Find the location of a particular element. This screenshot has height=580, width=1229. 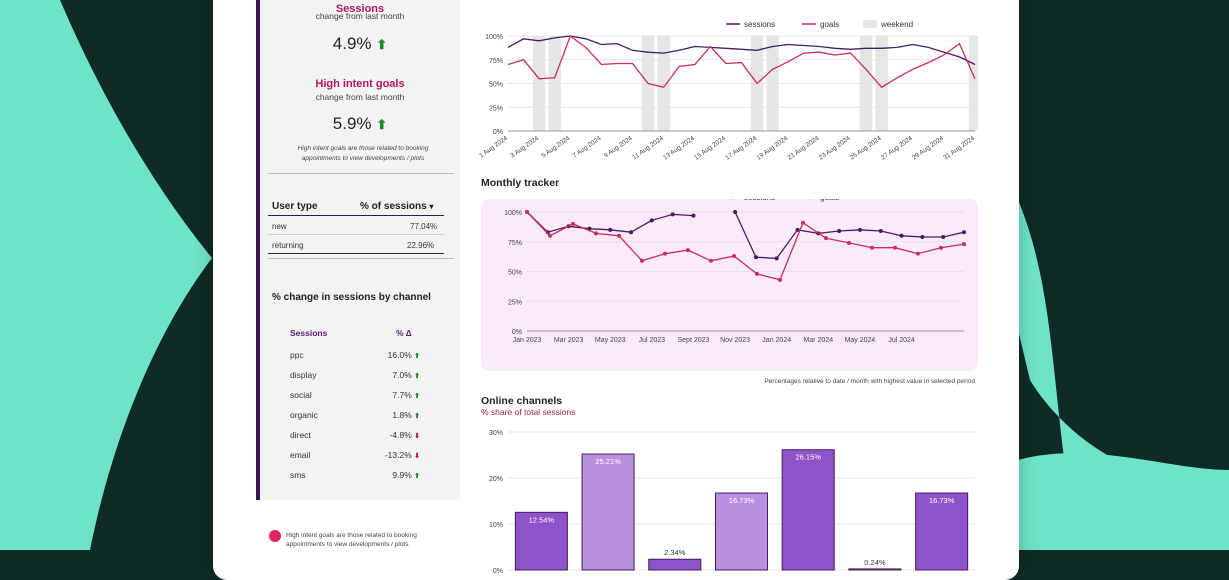

channel-name: organic is located at coordinates (304, 415).